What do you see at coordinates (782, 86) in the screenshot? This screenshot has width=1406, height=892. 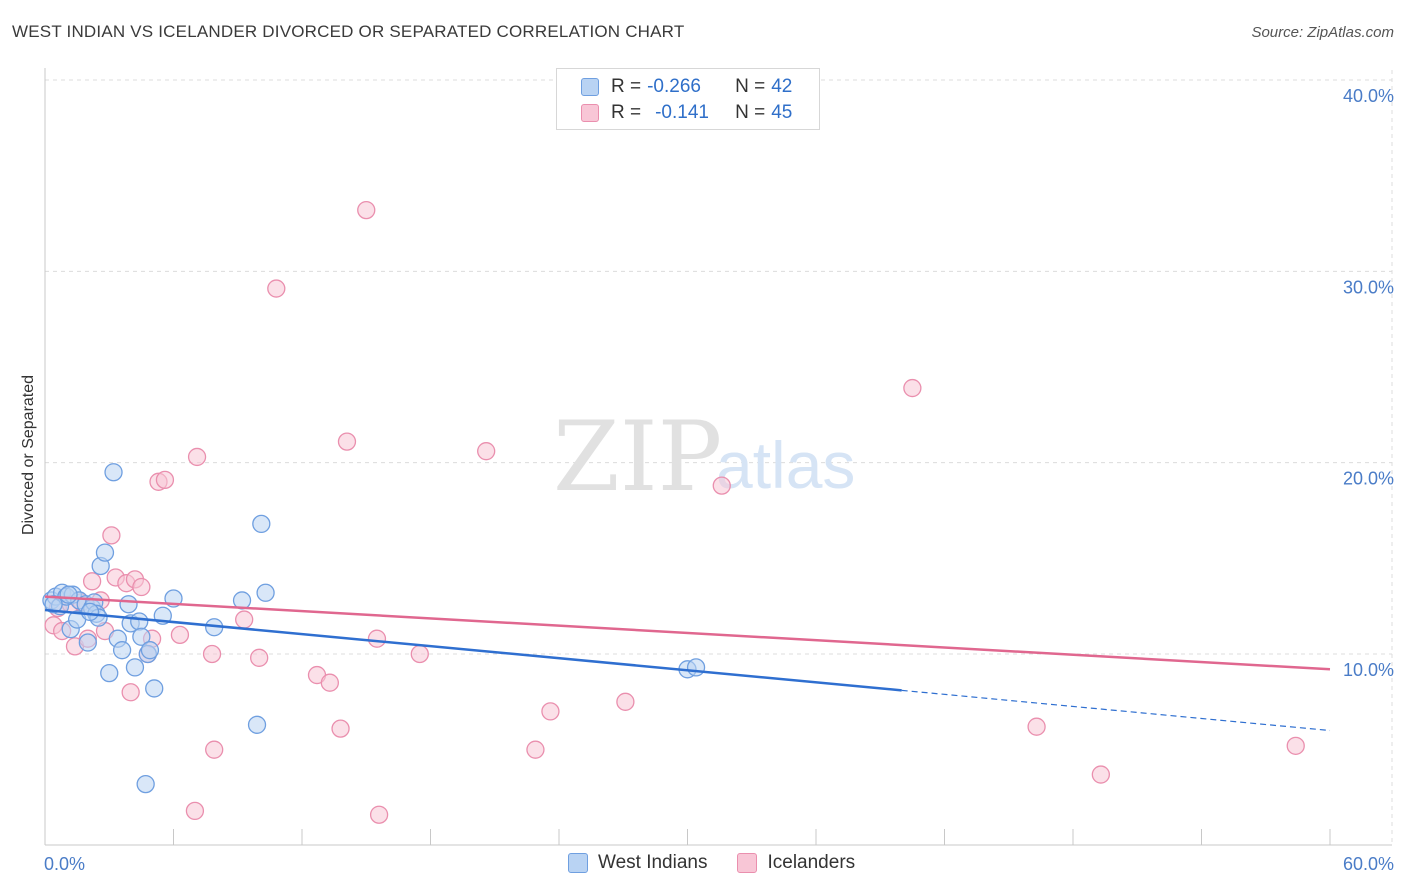 I see `legend-n-value: 42` at bounding box center [782, 86].